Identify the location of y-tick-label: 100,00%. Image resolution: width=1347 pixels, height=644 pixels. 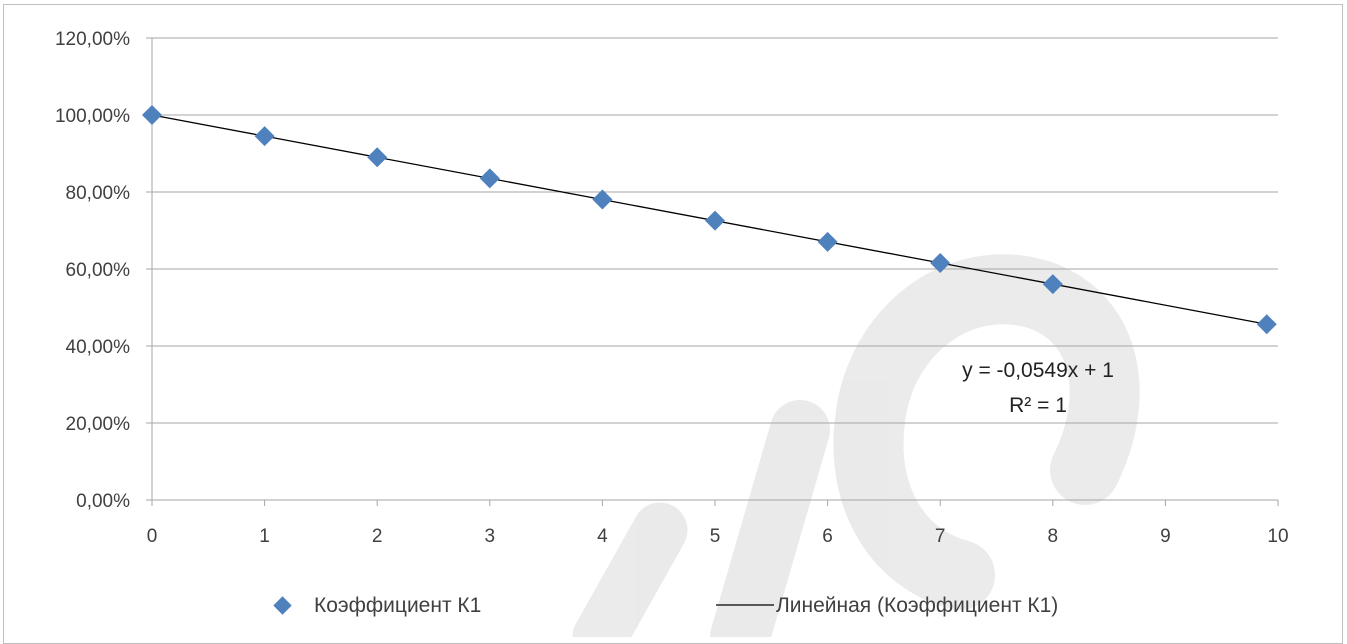
(92, 116).